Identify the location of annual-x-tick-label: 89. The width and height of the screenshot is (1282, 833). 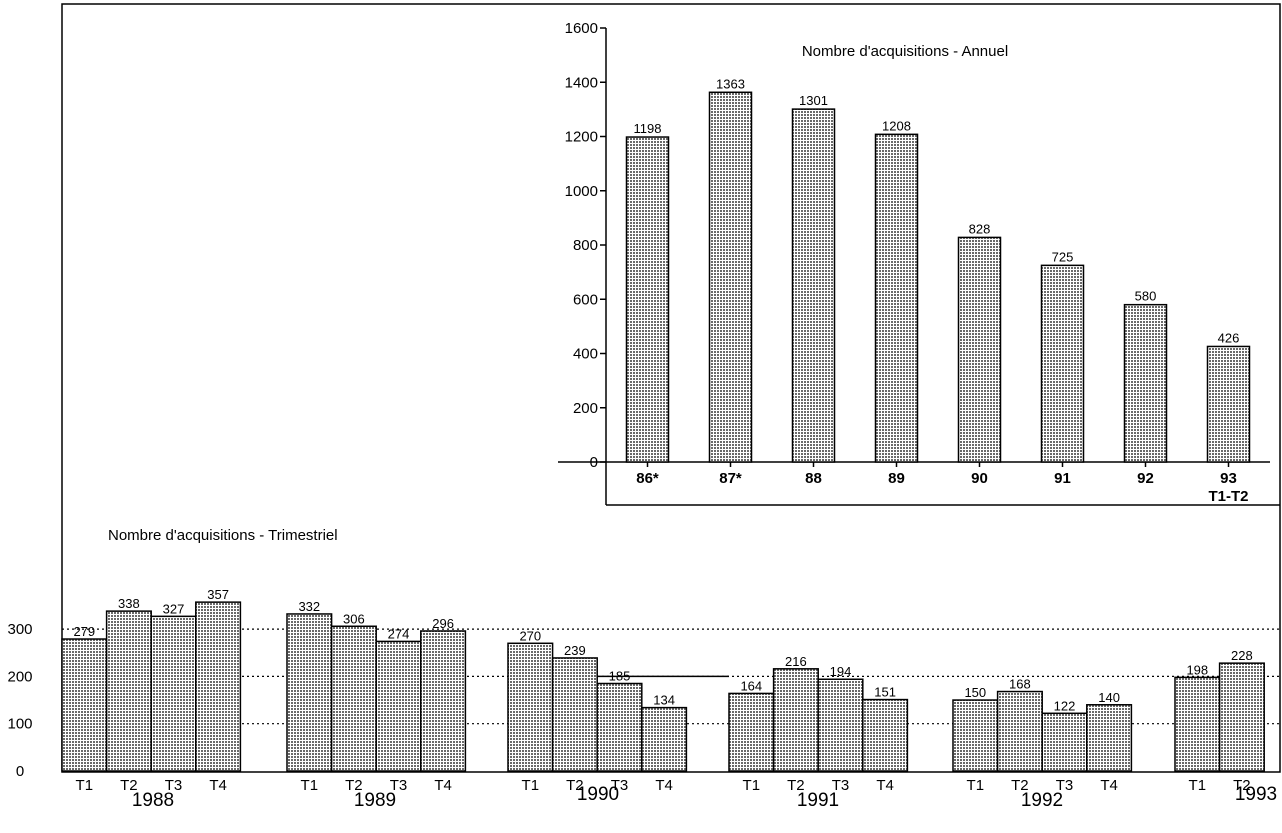
(896, 478).